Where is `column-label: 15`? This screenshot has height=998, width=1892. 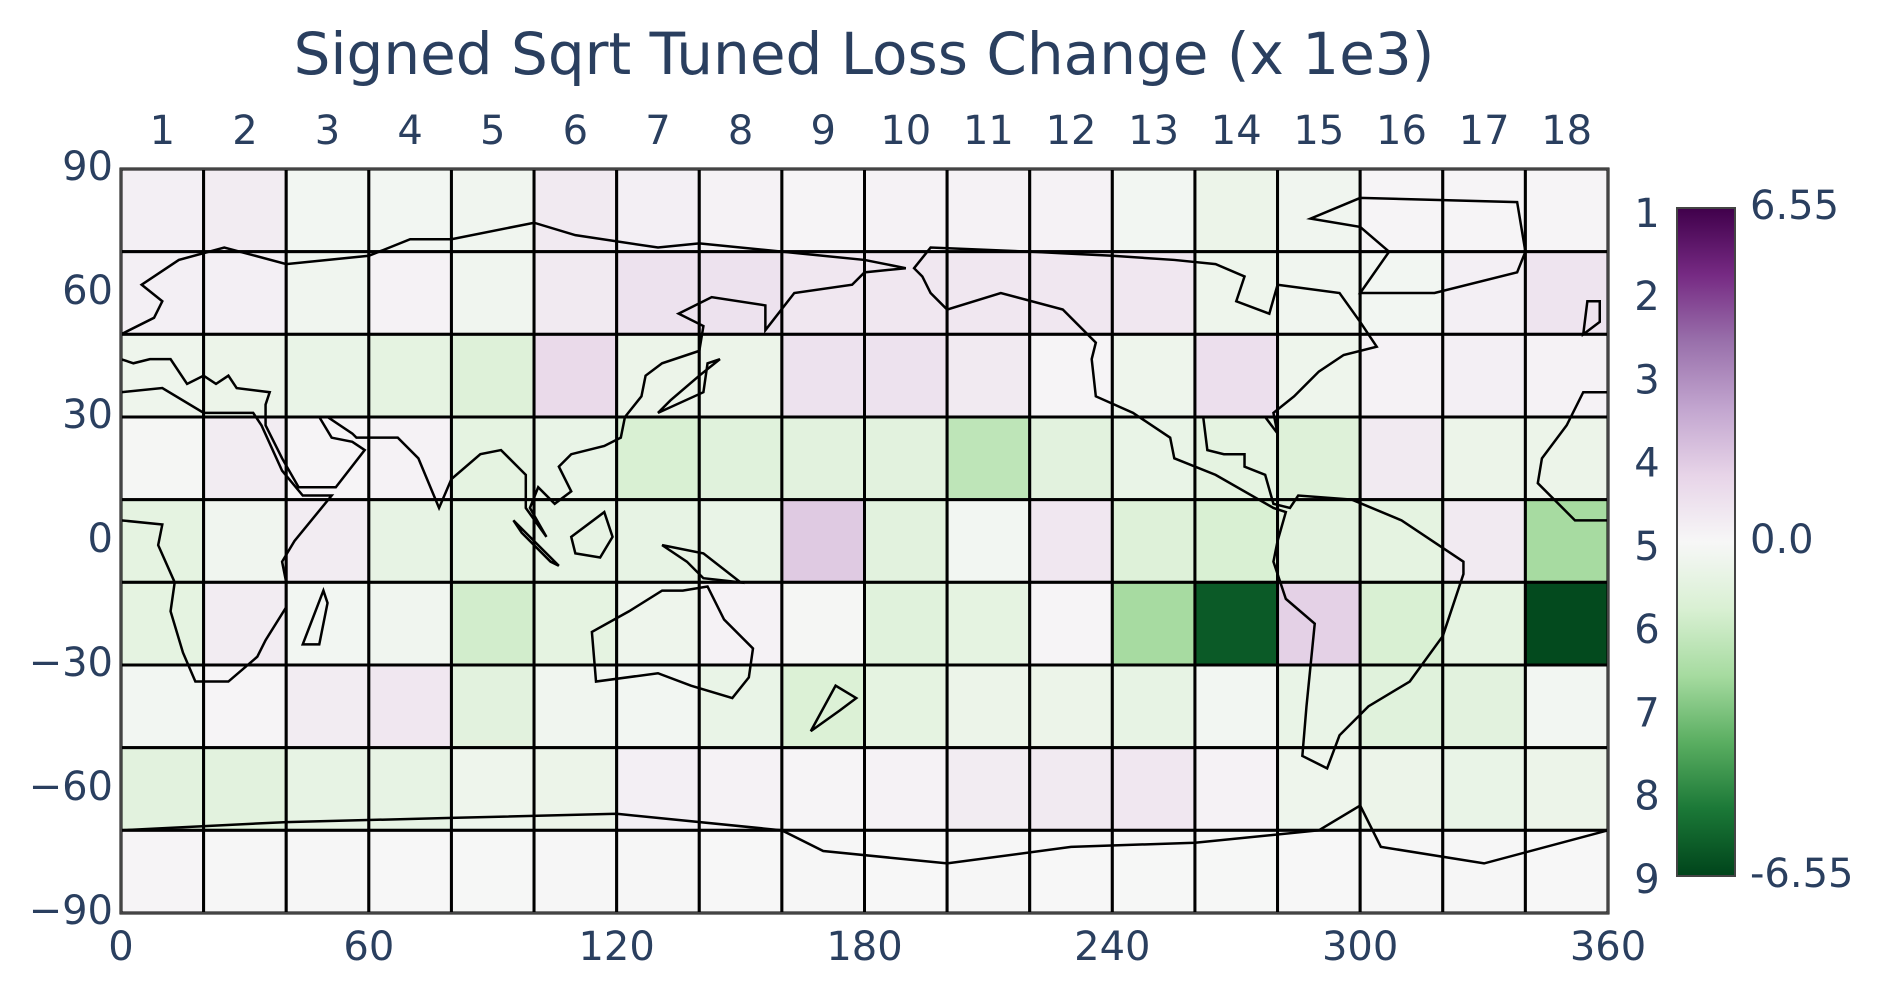
column-label: 15 is located at coordinates (1318, 131).